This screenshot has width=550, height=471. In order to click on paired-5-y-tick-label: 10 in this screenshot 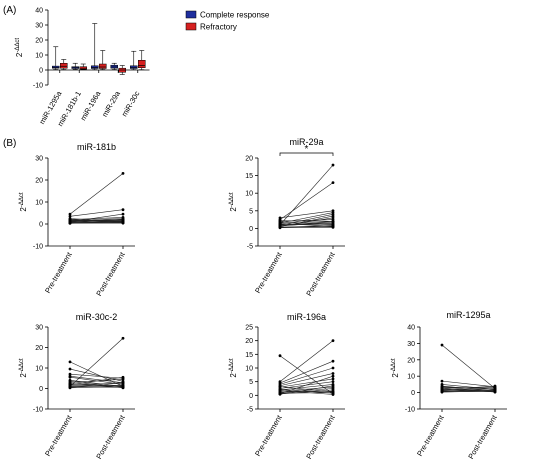, I will do `click(411, 377)`.